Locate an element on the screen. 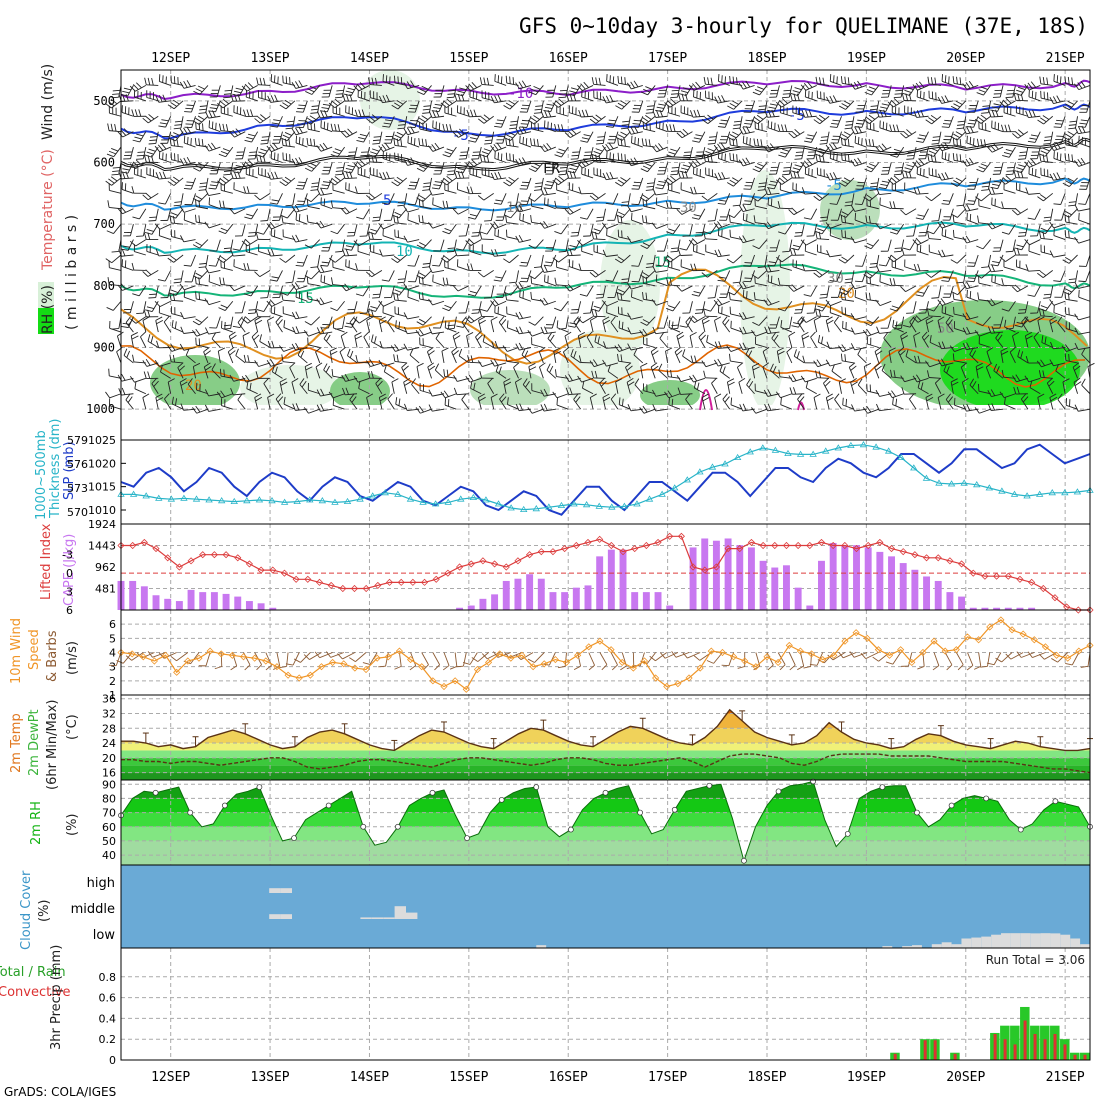 The width and height of the screenshot is (1100, 1100). cloud-panel-labels: Cloud Cover (%) is located at coordinates (35, 910).